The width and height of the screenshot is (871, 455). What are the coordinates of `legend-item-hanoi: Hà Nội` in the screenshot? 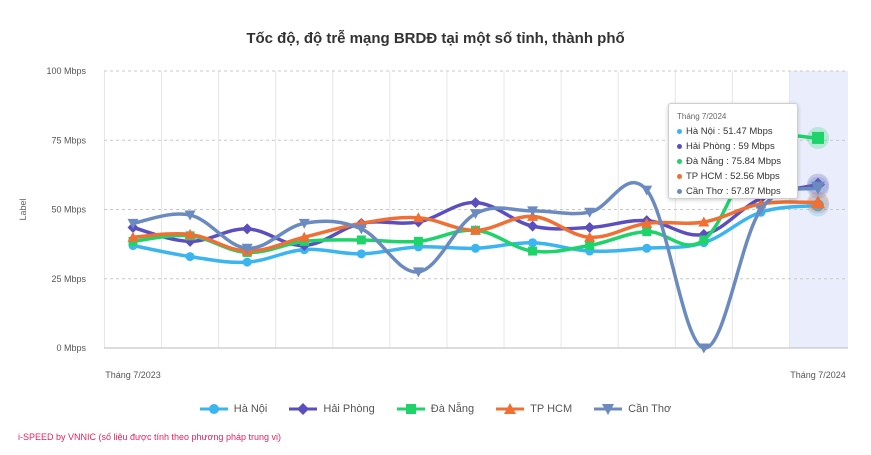 It's located at (233, 409).